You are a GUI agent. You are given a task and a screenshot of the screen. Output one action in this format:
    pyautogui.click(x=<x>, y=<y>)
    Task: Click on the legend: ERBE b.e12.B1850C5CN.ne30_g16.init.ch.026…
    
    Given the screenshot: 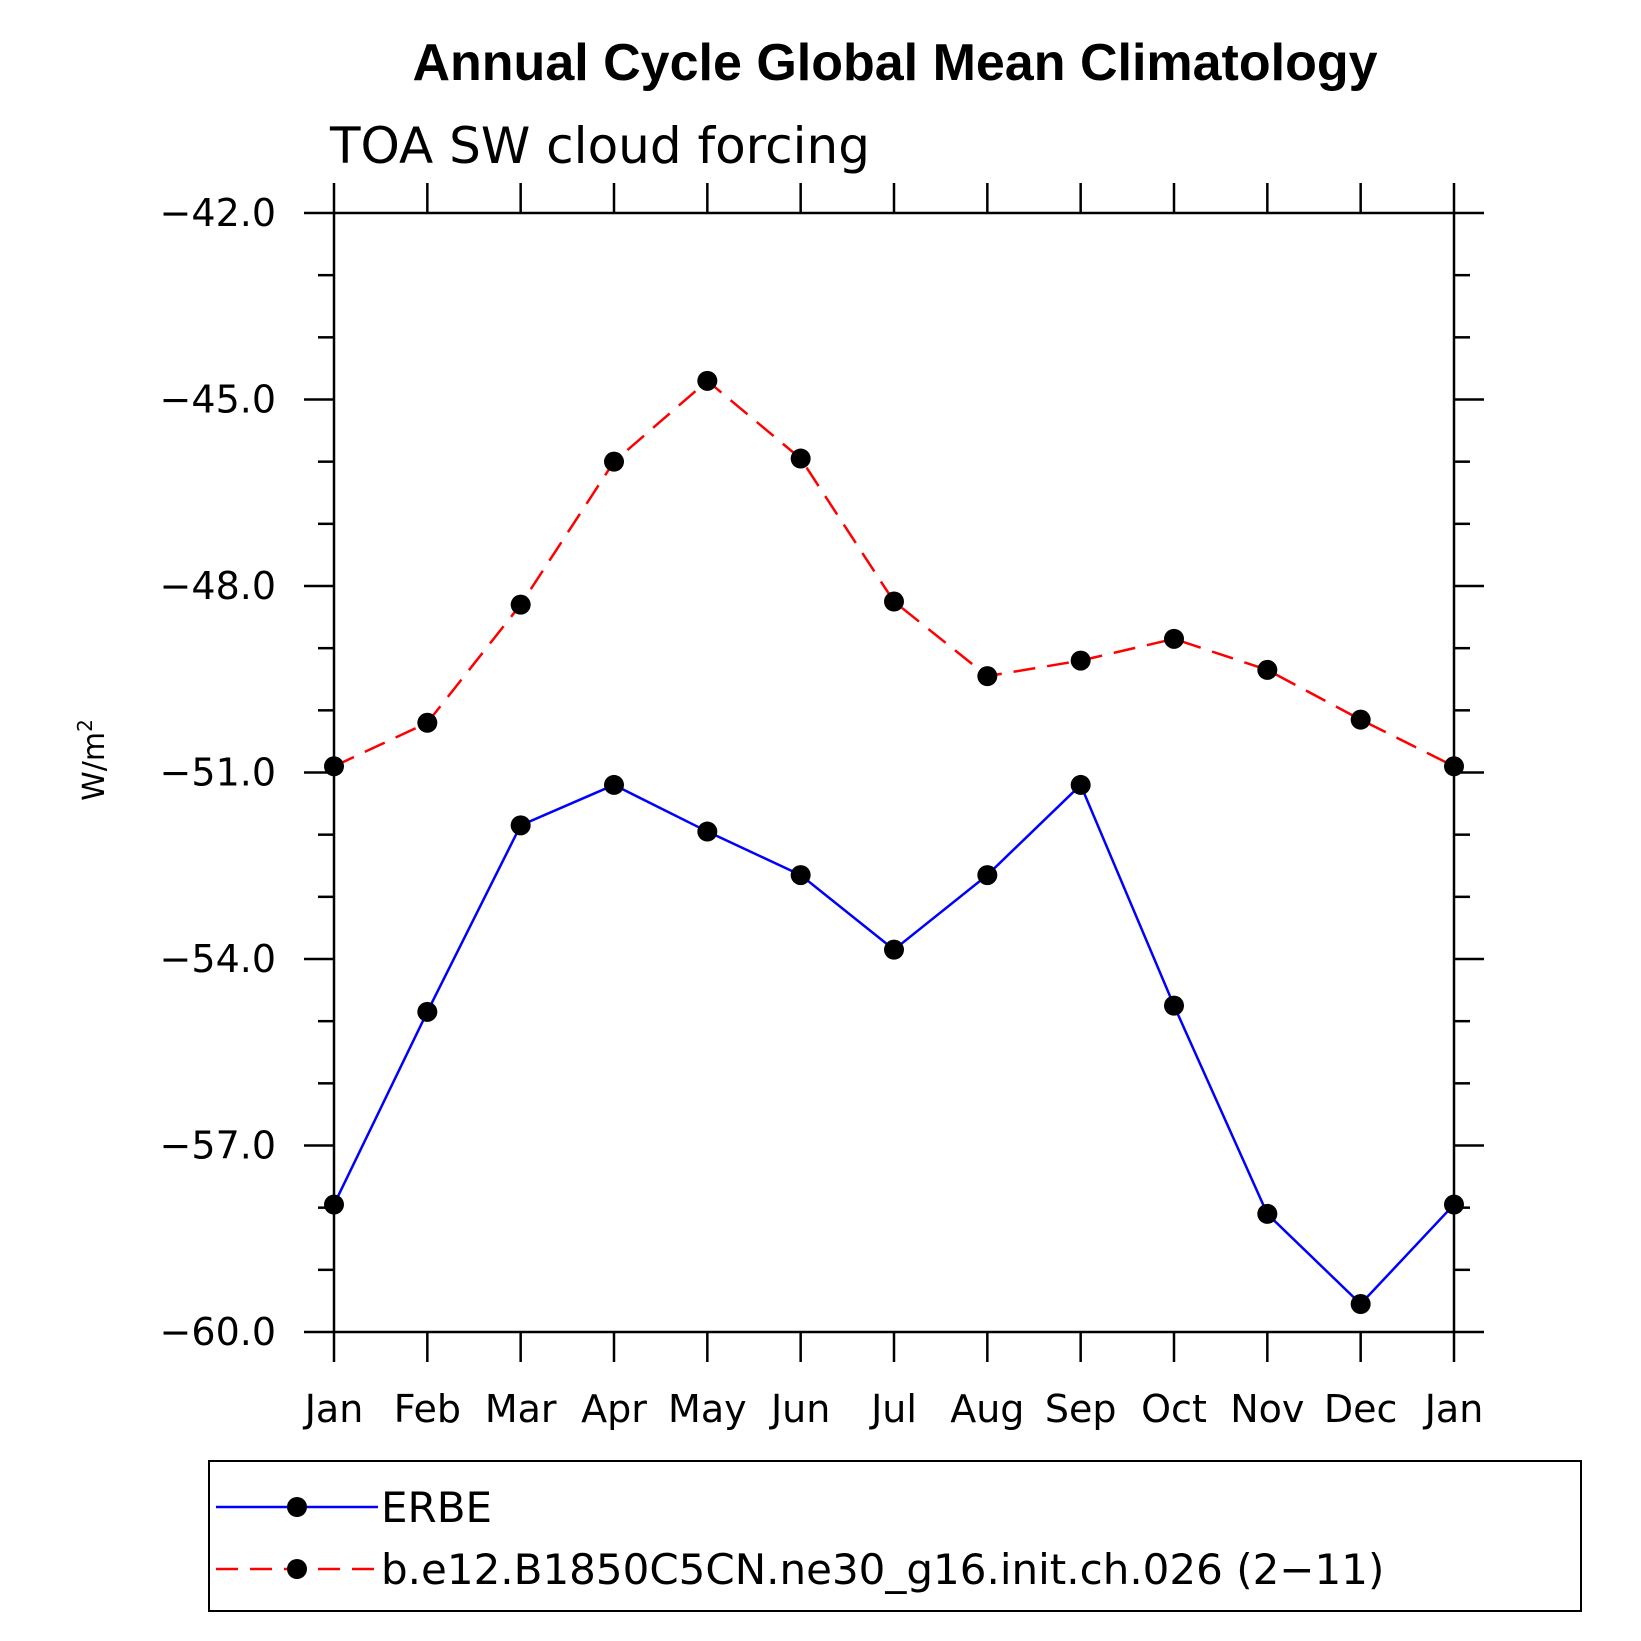 What is the action you would take?
    pyautogui.click(x=895, y=1536)
    